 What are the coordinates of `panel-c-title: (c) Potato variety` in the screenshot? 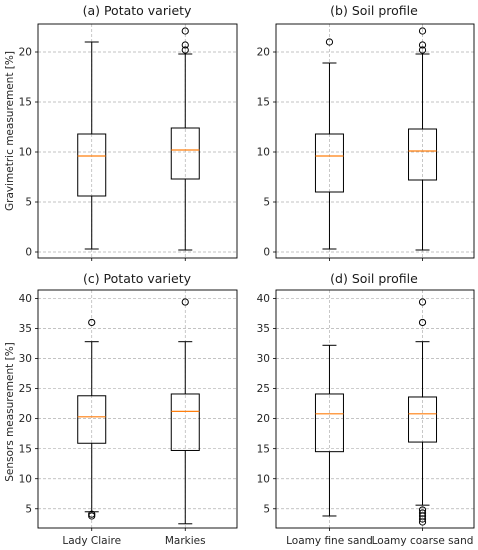 It's located at (137, 278).